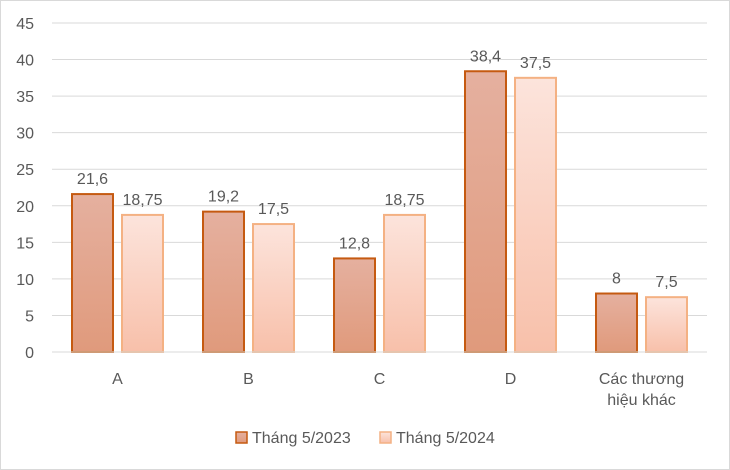  What do you see at coordinates (301, 438) in the screenshot?
I see `legend-label: Tháng 5/2023` at bounding box center [301, 438].